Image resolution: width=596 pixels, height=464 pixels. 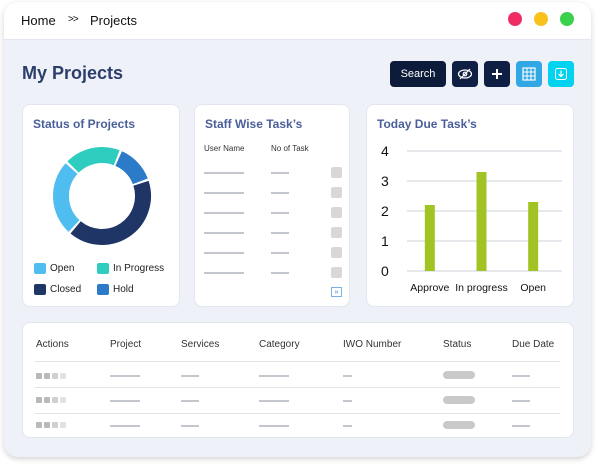 I want to click on close-window-dot, so click(x=515, y=19).